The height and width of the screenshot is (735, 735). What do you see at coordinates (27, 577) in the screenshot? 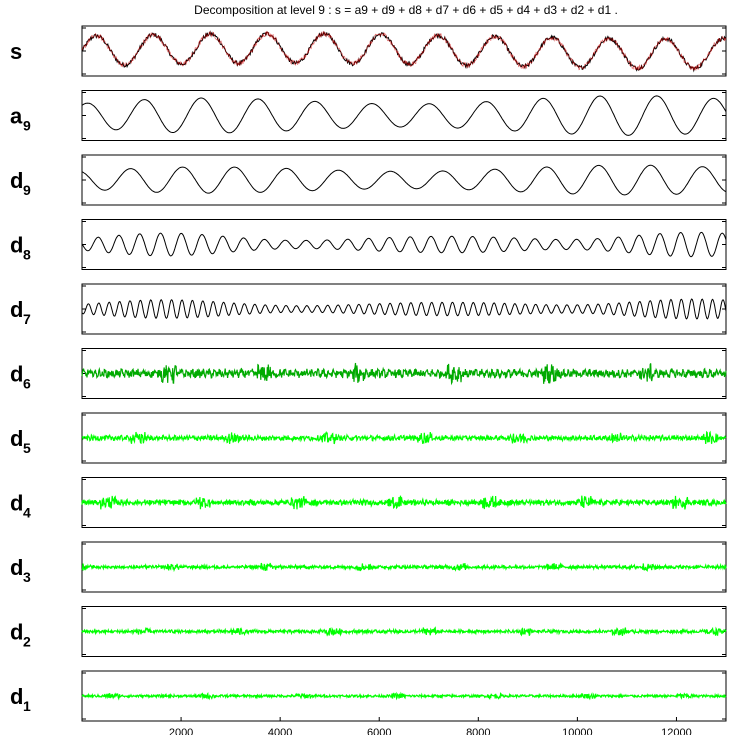
I see `row-label-subscript: 3` at bounding box center [27, 577].